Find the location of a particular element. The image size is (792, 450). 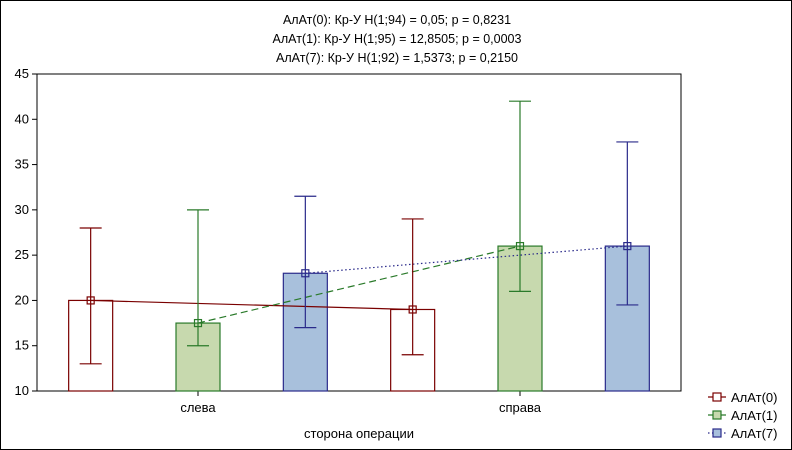

legend-label: АлАт(0) is located at coordinates (754, 397).